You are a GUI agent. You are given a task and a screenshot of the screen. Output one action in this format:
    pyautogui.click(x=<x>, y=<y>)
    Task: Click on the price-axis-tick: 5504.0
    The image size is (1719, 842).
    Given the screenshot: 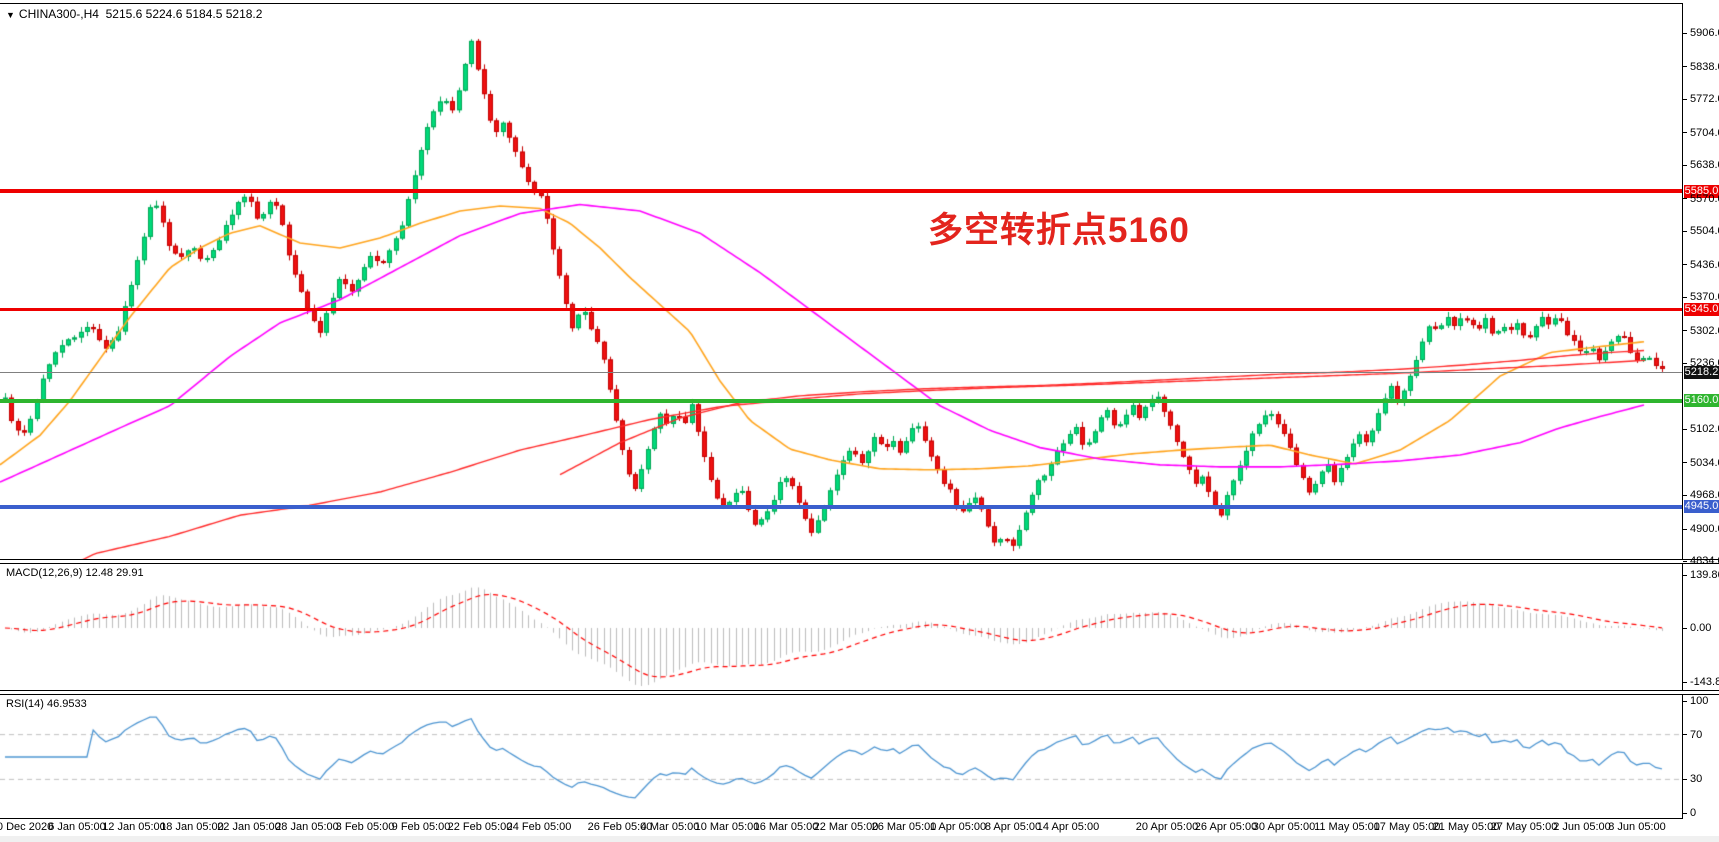 What is the action you would take?
    pyautogui.click(x=1701, y=231)
    